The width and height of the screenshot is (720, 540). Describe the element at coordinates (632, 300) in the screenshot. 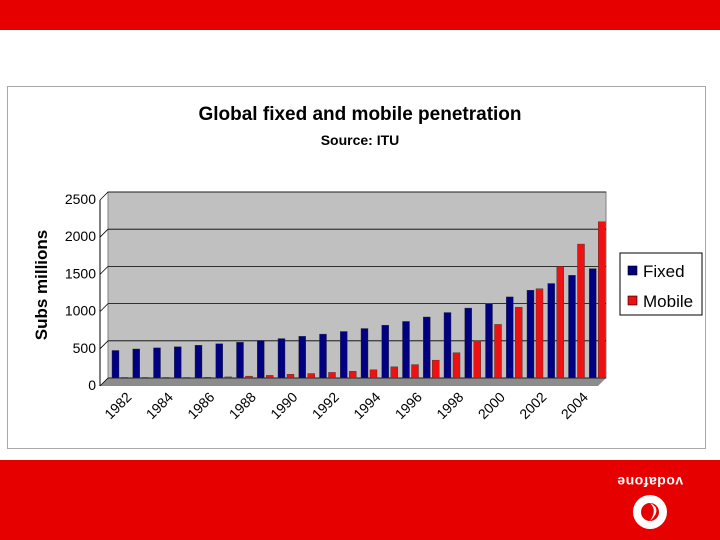

I see `legend-swatch-mobile` at that location.